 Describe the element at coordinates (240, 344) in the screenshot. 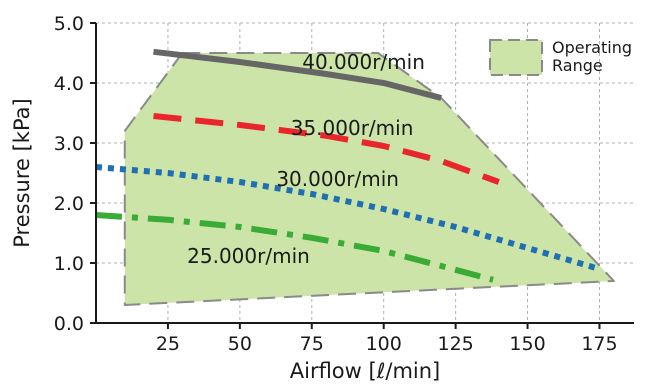

I see `x-tick-label: 50` at that location.